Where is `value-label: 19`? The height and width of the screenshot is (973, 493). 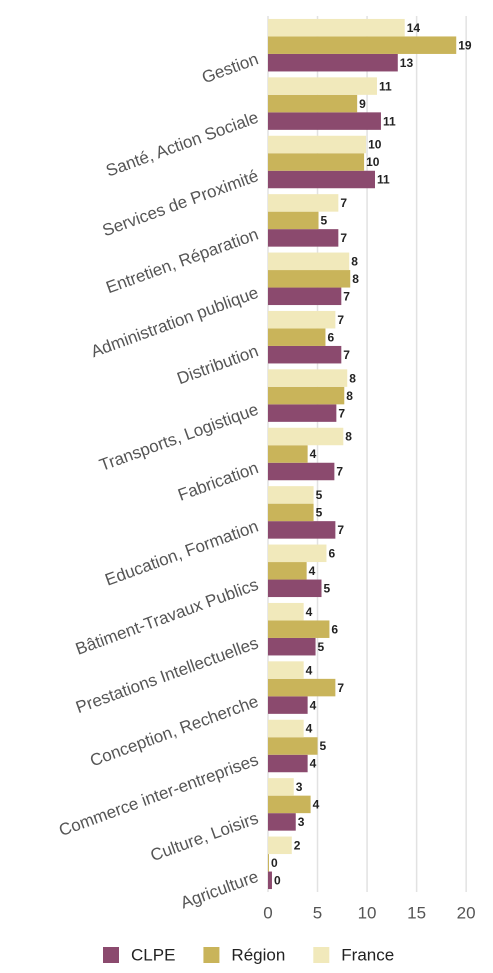 value-label: 19 is located at coordinates (465, 45).